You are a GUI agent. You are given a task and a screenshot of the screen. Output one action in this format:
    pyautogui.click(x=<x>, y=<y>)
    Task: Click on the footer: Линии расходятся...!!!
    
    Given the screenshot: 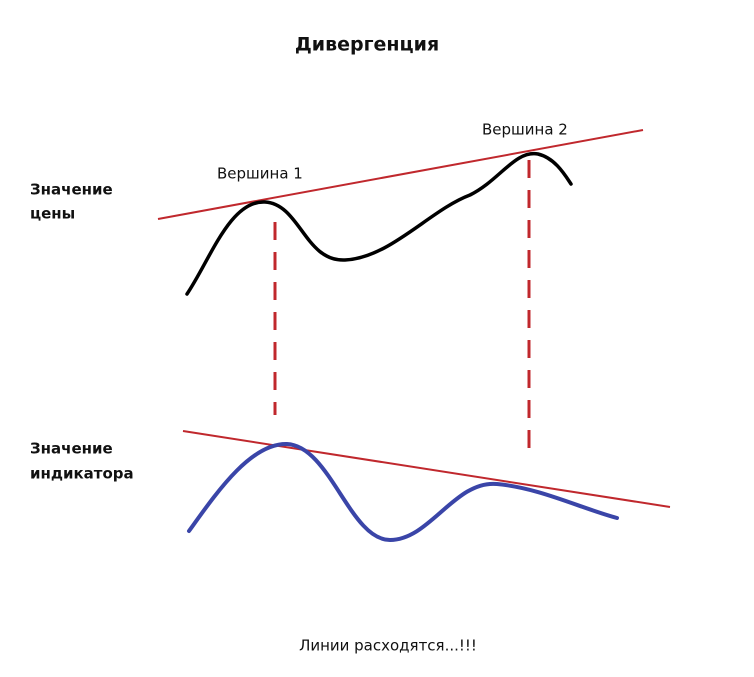 What is the action you would take?
    pyautogui.click(x=388, y=646)
    